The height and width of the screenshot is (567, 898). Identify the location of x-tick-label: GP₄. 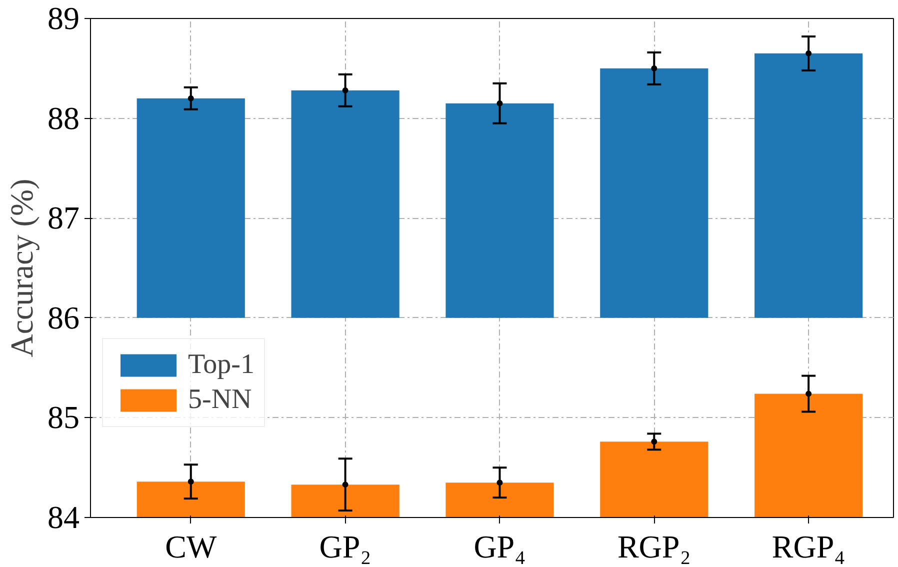
(500, 546).